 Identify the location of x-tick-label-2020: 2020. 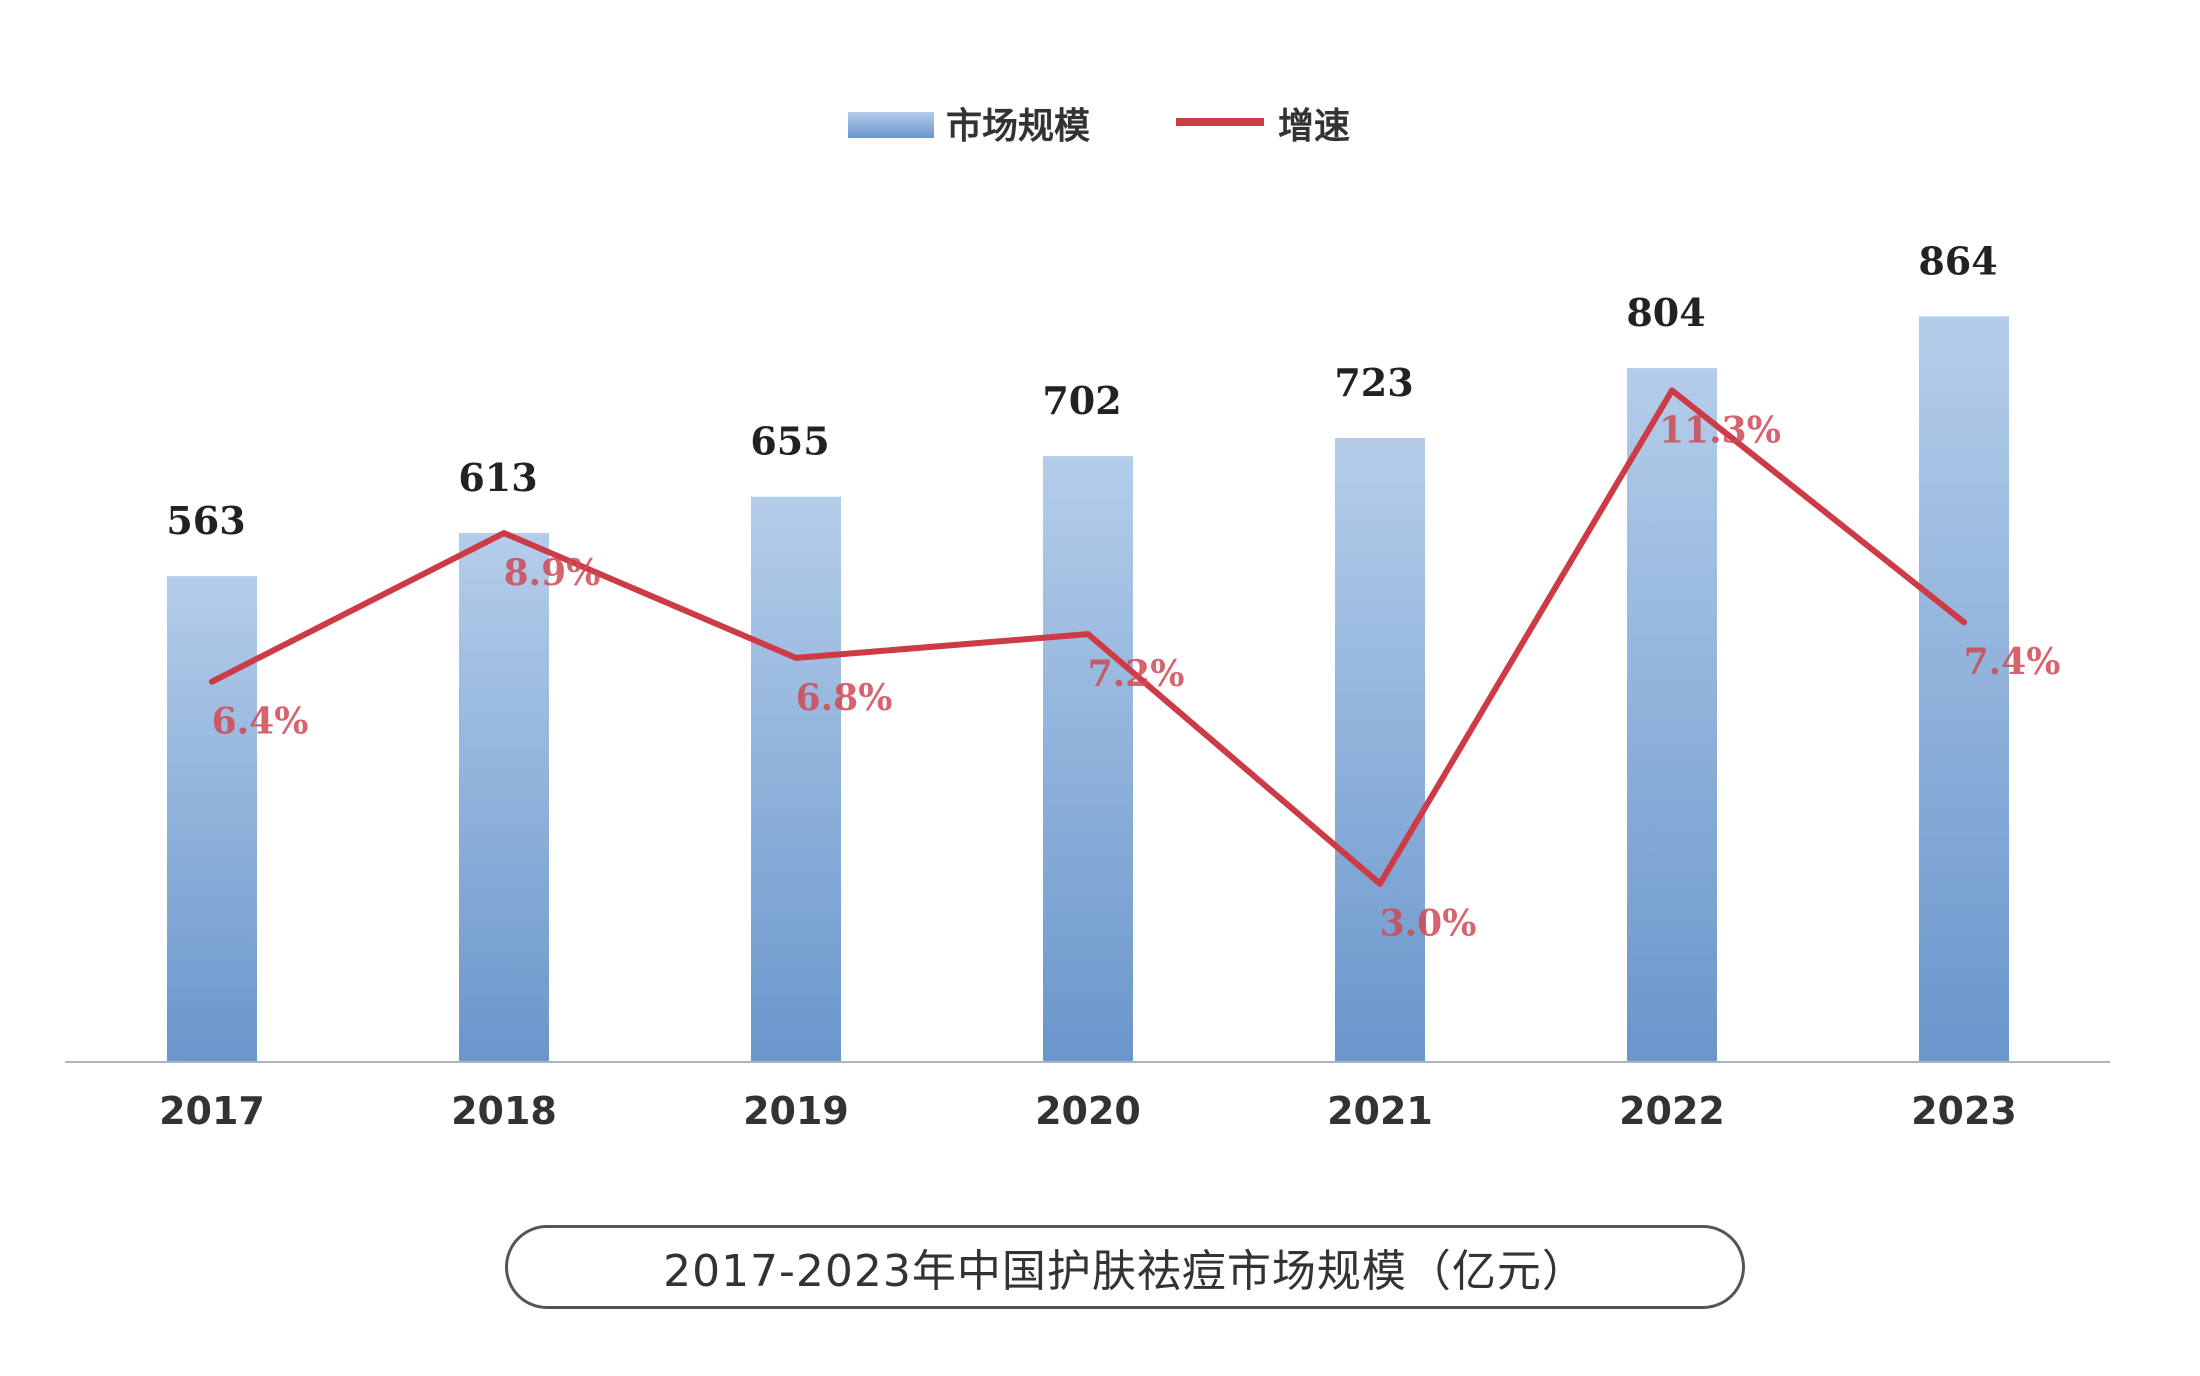
(1088, 1111).